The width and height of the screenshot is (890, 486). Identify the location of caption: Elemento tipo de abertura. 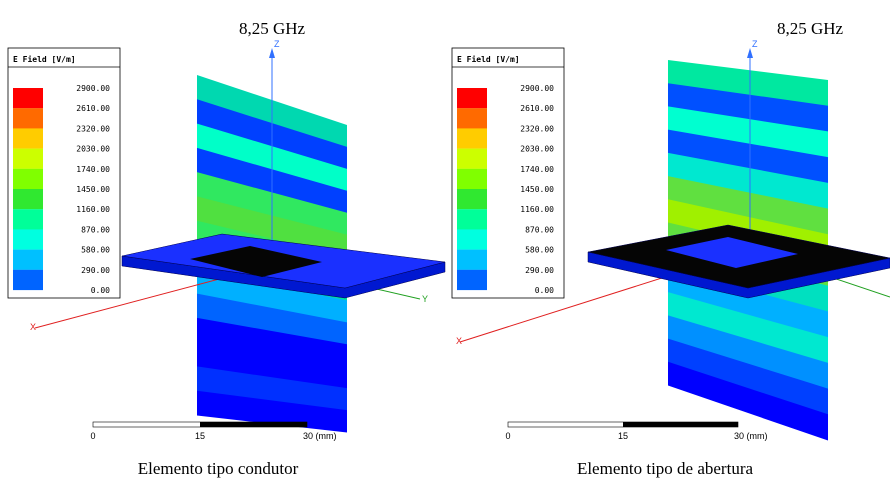
(665, 468).